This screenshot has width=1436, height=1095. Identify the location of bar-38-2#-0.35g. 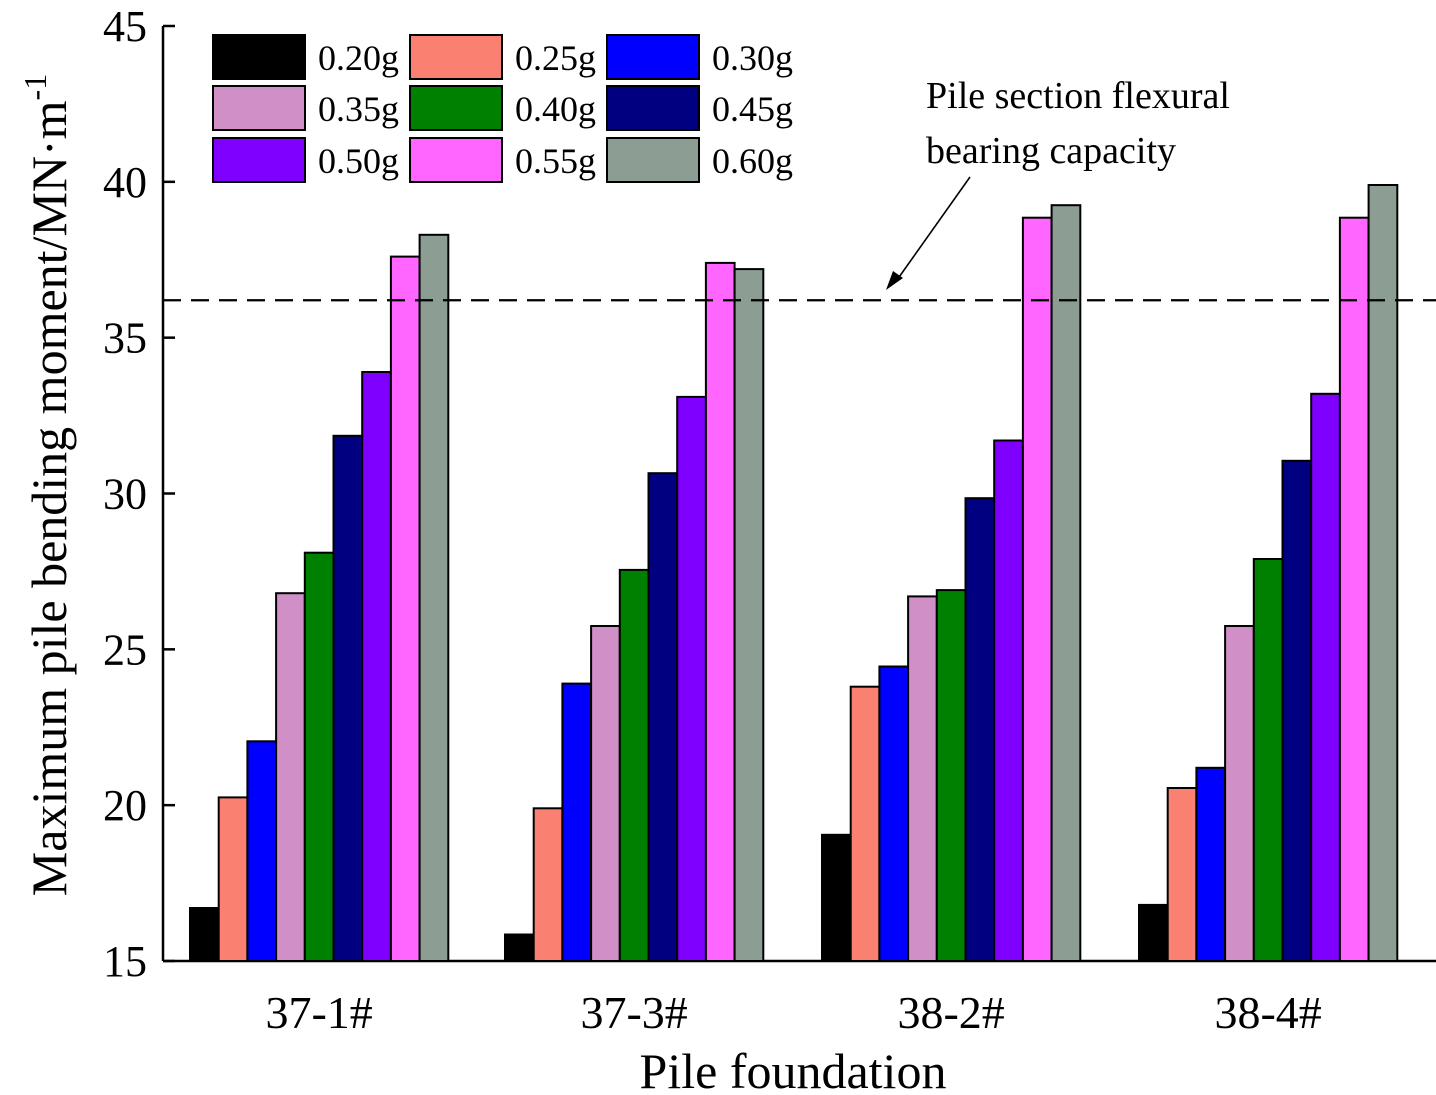
(922, 779).